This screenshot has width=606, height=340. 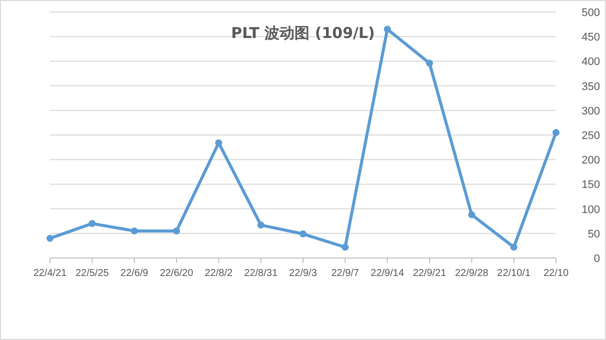 What do you see at coordinates (50, 273) in the screenshot?
I see `x-tick-label: 22/4/21` at bounding box center [50, 273].